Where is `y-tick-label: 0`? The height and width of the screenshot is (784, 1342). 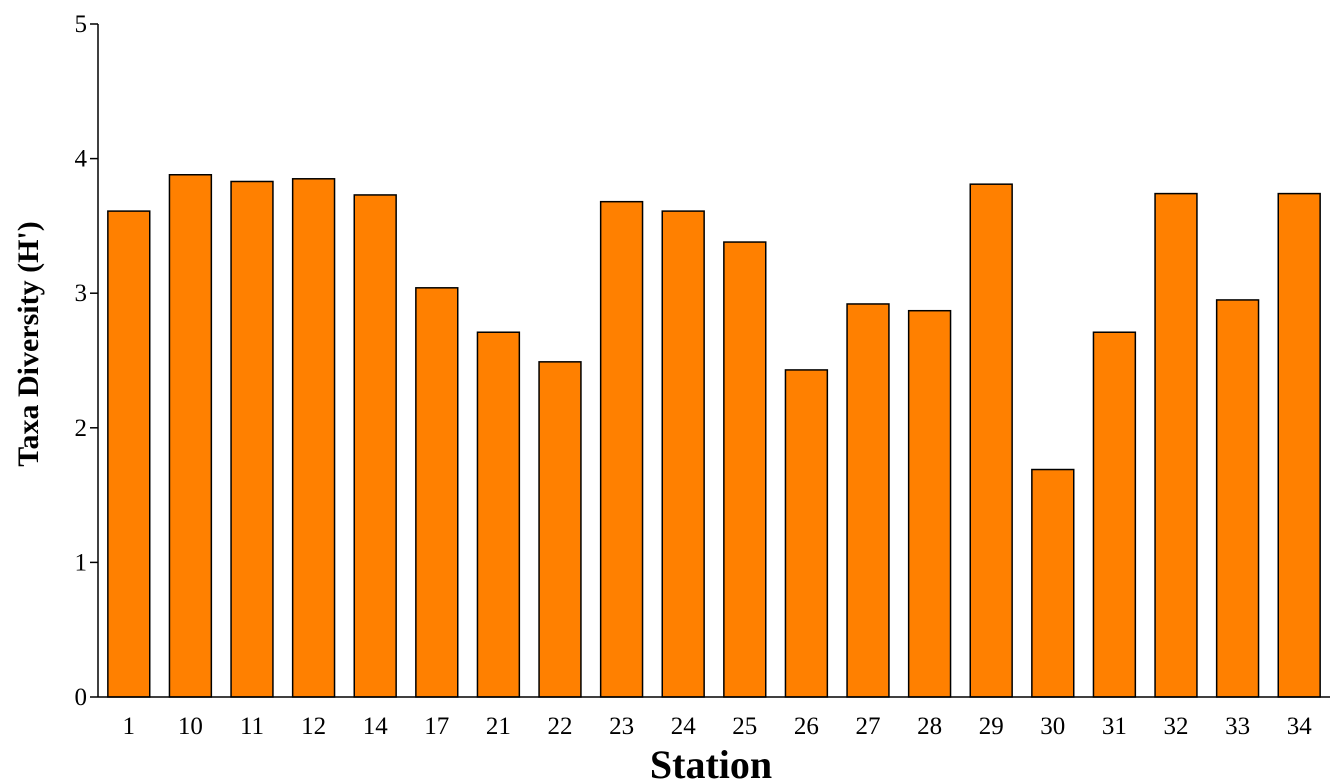
y-tick-label: 0 is located at coordinates (81, 697).